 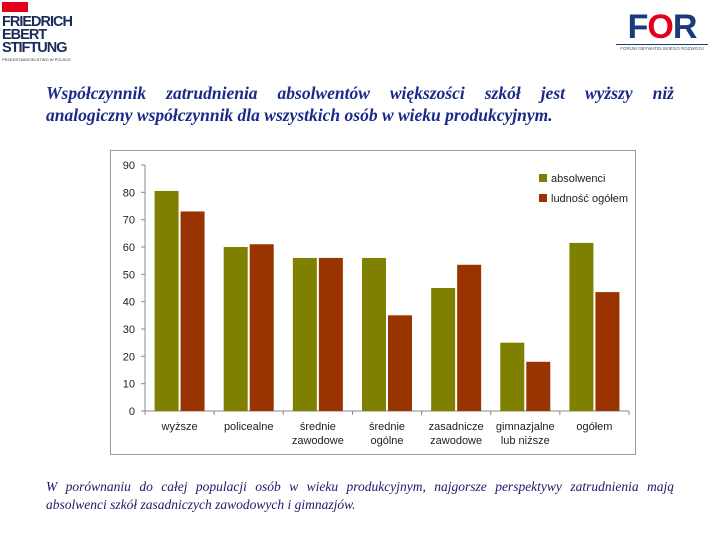 I want to click on fes-logo-line-3: STIFTUNG, so click(x=35, y=48).